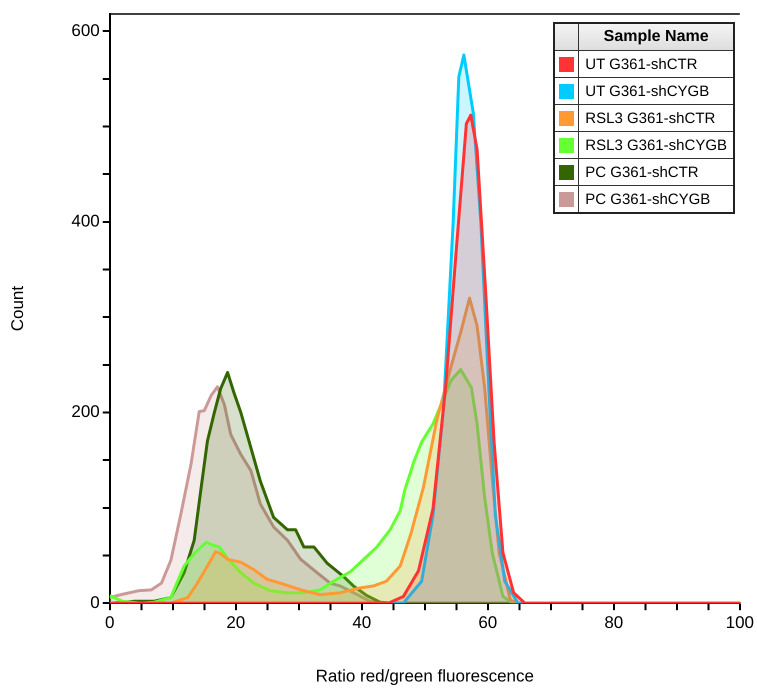  What do you see at coordinates (656, 91) in the screenshot?
I see `legend-label: UT G361-shCYGB` at bounding box center [656, 91].